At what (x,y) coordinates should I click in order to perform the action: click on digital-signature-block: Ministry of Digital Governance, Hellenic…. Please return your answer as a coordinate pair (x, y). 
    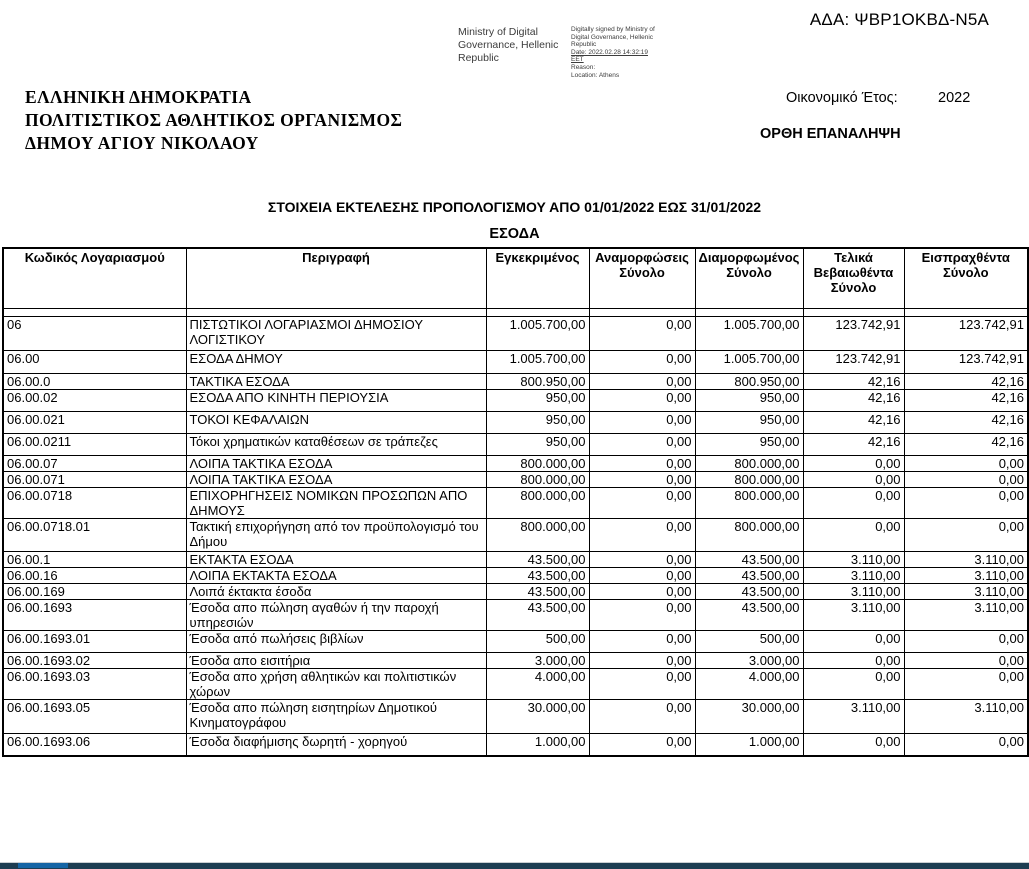
    Looking at the image, I should click on (558, 52).